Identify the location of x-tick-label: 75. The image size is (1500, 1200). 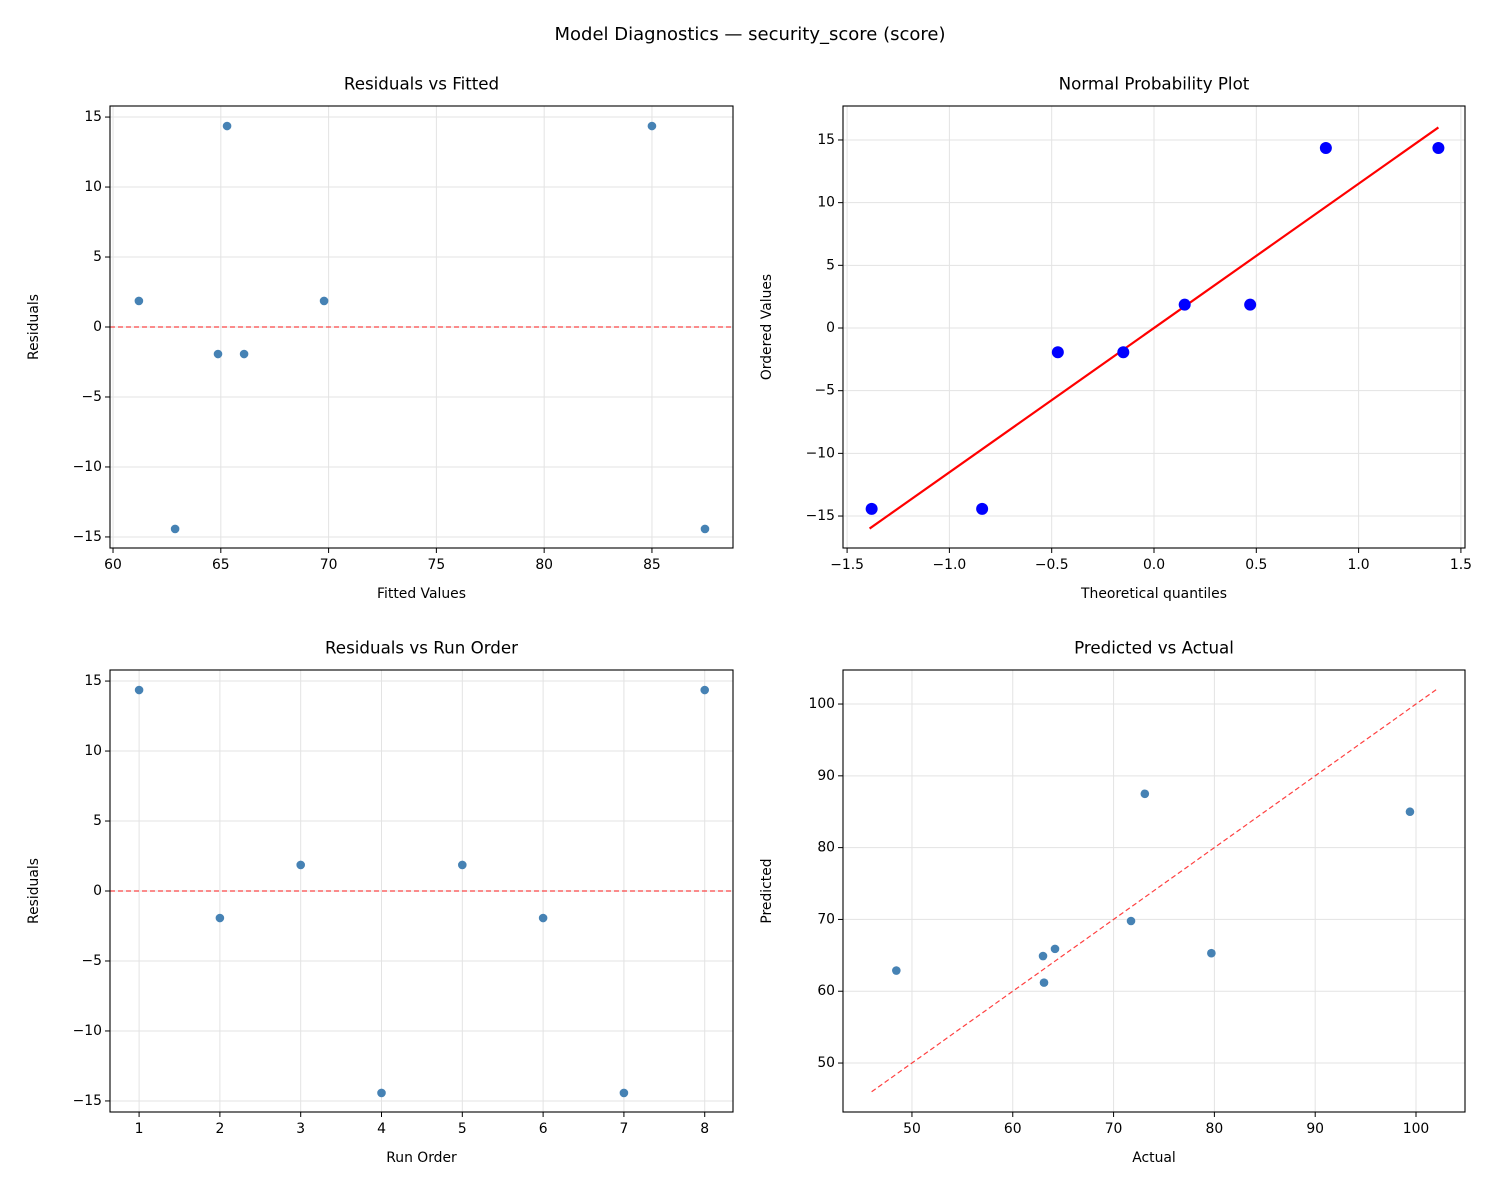
(437, 565).